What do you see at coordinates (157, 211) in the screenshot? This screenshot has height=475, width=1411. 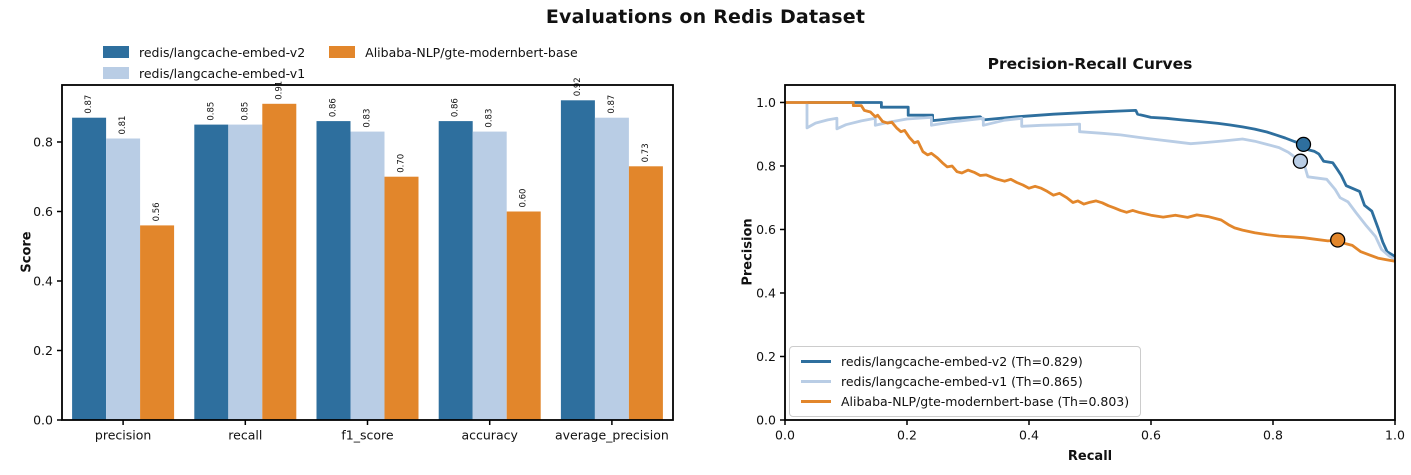 I see `bar-value-label: 0.56` at bounding box center [157, 211].